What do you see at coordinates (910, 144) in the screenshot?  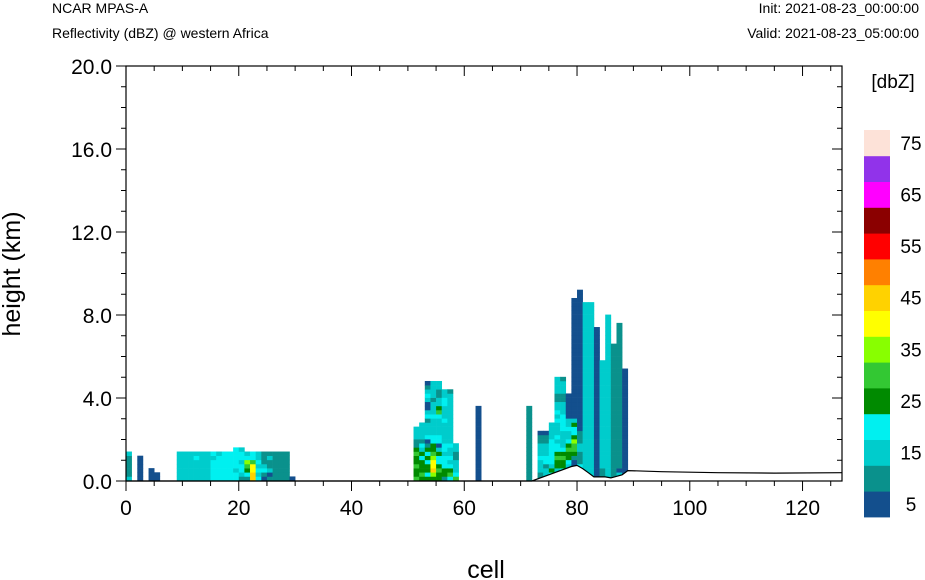 I see `colorbar-label: 75` at bounding box center [910, 144].